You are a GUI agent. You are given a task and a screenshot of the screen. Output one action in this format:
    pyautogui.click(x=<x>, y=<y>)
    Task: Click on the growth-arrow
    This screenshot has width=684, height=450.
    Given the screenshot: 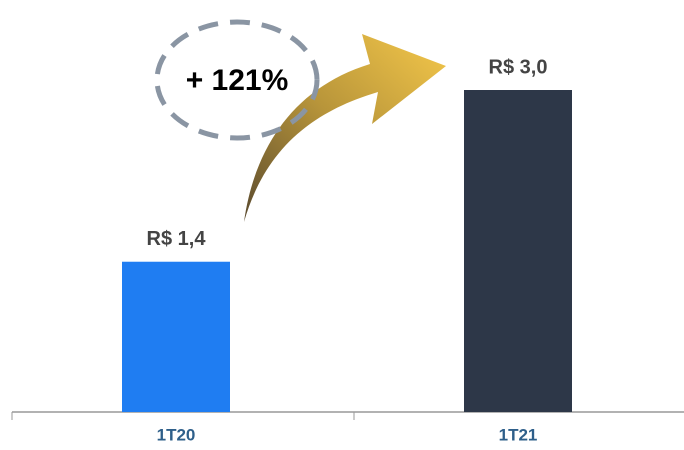 What is the action you would take?
    pyautogui.click(x=345, y=128)
    